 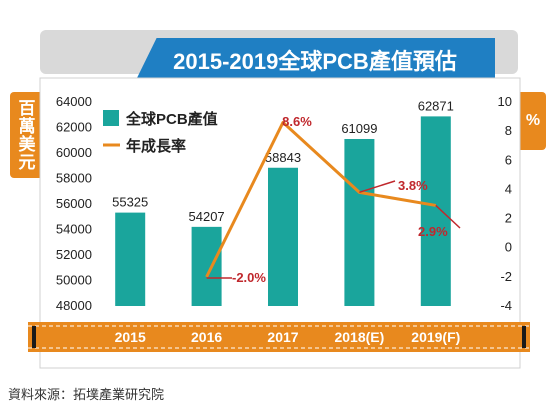 I want to click on x-tick-label: 2015, so click(x=130, y=337).